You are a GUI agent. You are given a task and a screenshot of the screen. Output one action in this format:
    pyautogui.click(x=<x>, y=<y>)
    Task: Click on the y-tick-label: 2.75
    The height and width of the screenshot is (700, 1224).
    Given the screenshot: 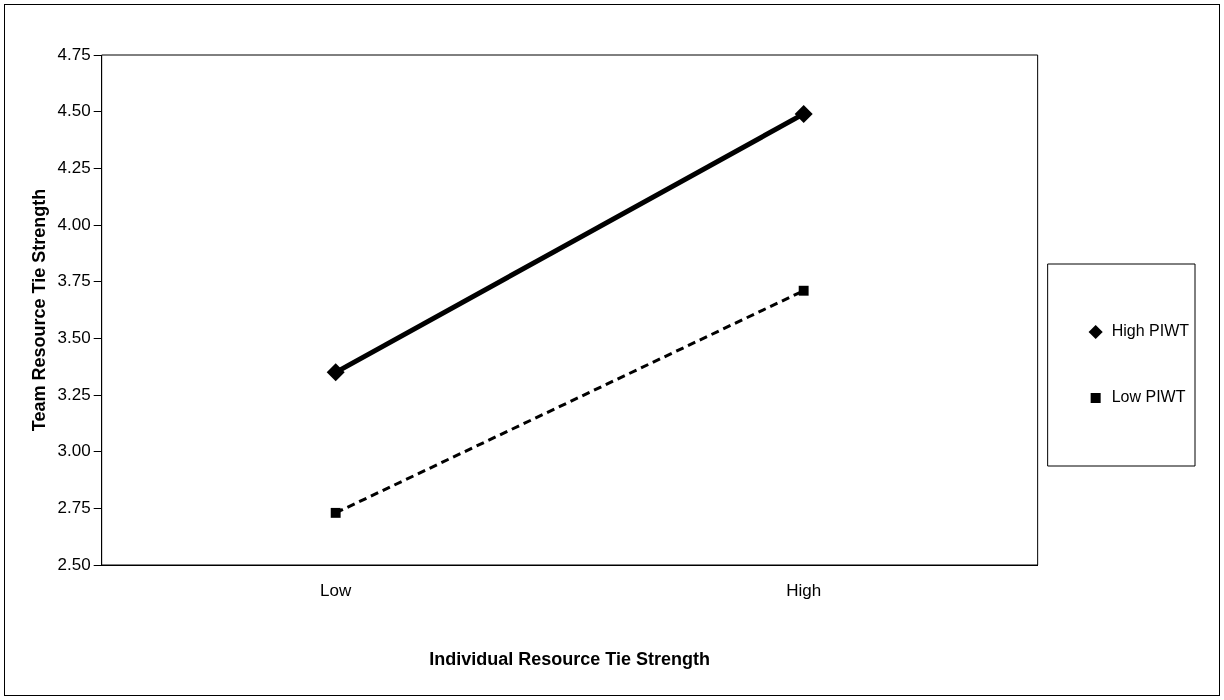 What is the action you would take?
    pyautogui.click(x=74, y=508)
    